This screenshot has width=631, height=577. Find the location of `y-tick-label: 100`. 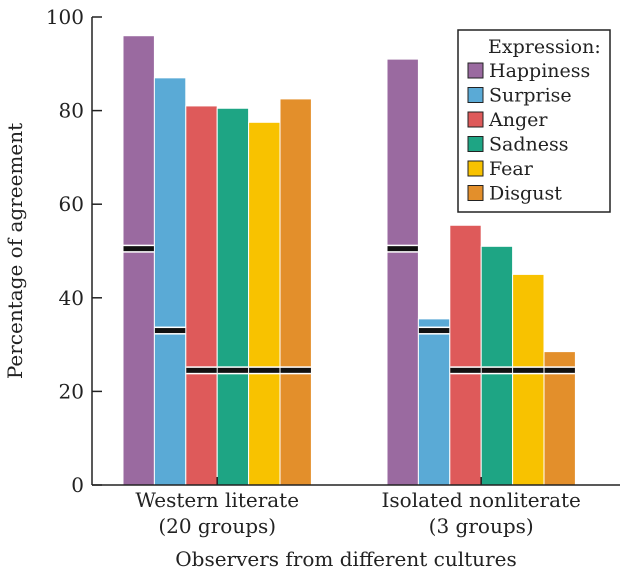

y-tick-label: 100 is located at coordinates (65, 17).